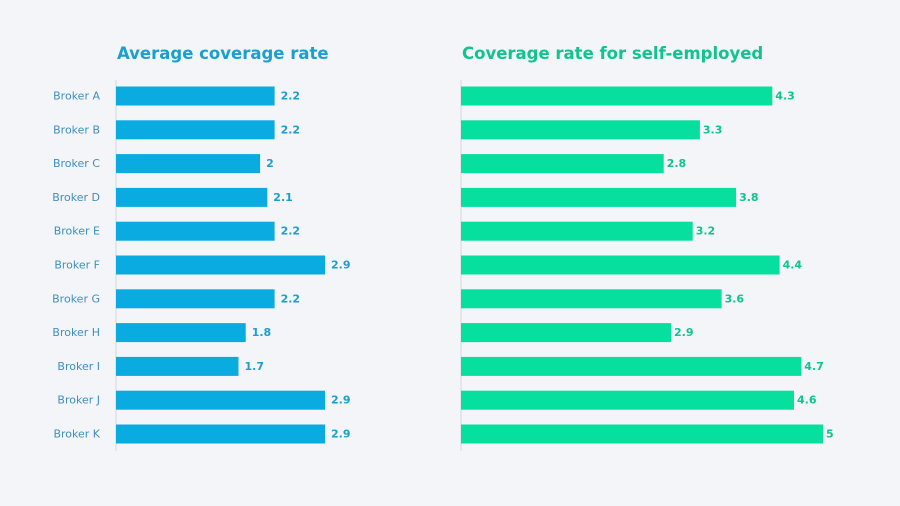  Describe the element at coordinates (735, 298) in the screenshot. I see `right-value-label: 3.6` at that location.